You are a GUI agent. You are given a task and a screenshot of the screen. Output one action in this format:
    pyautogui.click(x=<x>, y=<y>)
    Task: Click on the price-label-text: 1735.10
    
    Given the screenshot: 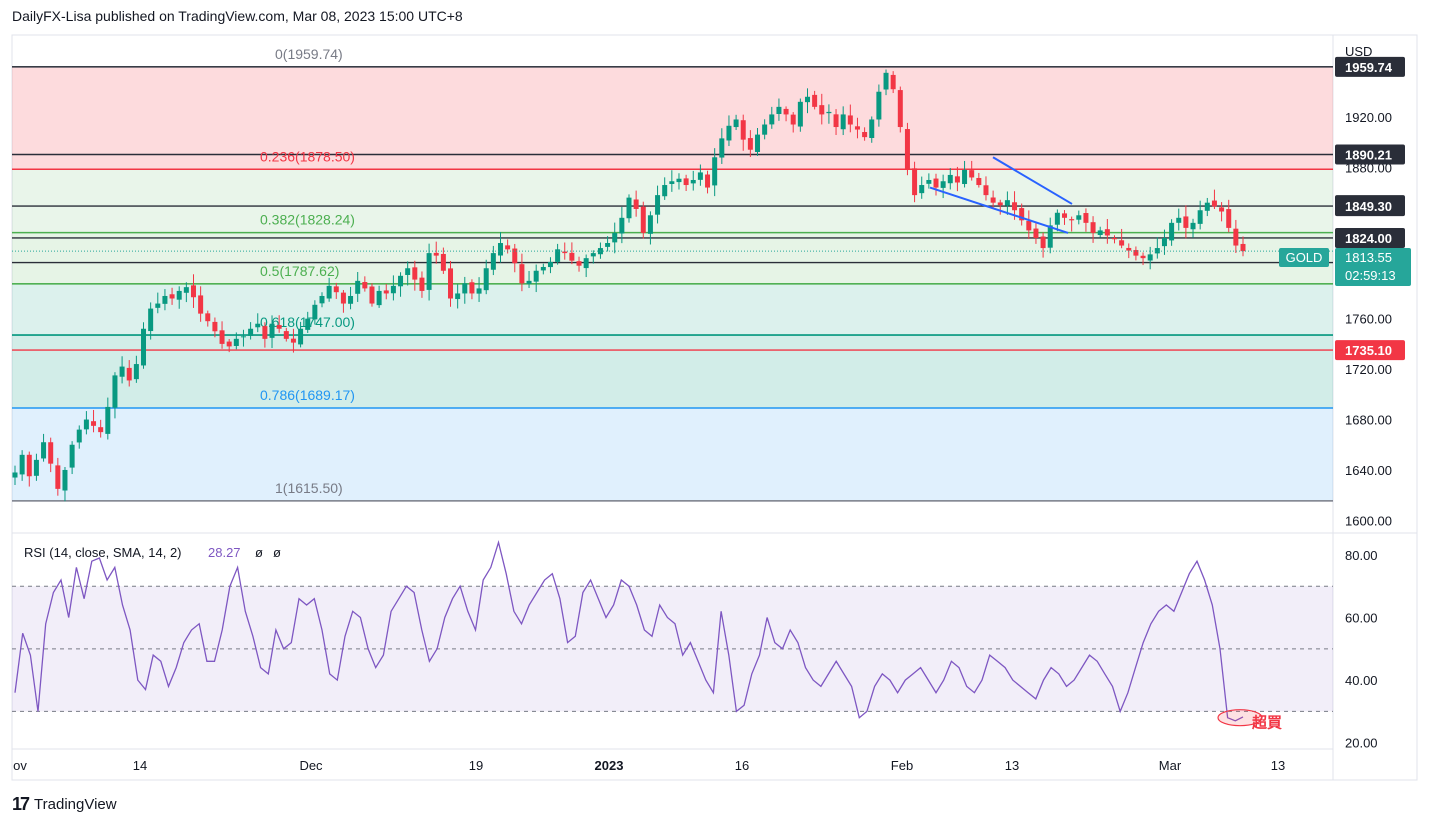 What is the action you would take?
    pyautogui.click(x=1368, y=350)
    